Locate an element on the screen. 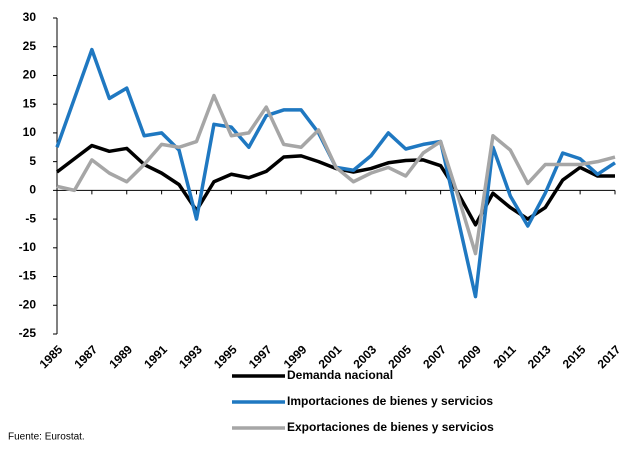 The width and height of the screenshot is (619, 453). legend-label: Exportaciones de bienes y servicios is located at coordinates (390, 427).